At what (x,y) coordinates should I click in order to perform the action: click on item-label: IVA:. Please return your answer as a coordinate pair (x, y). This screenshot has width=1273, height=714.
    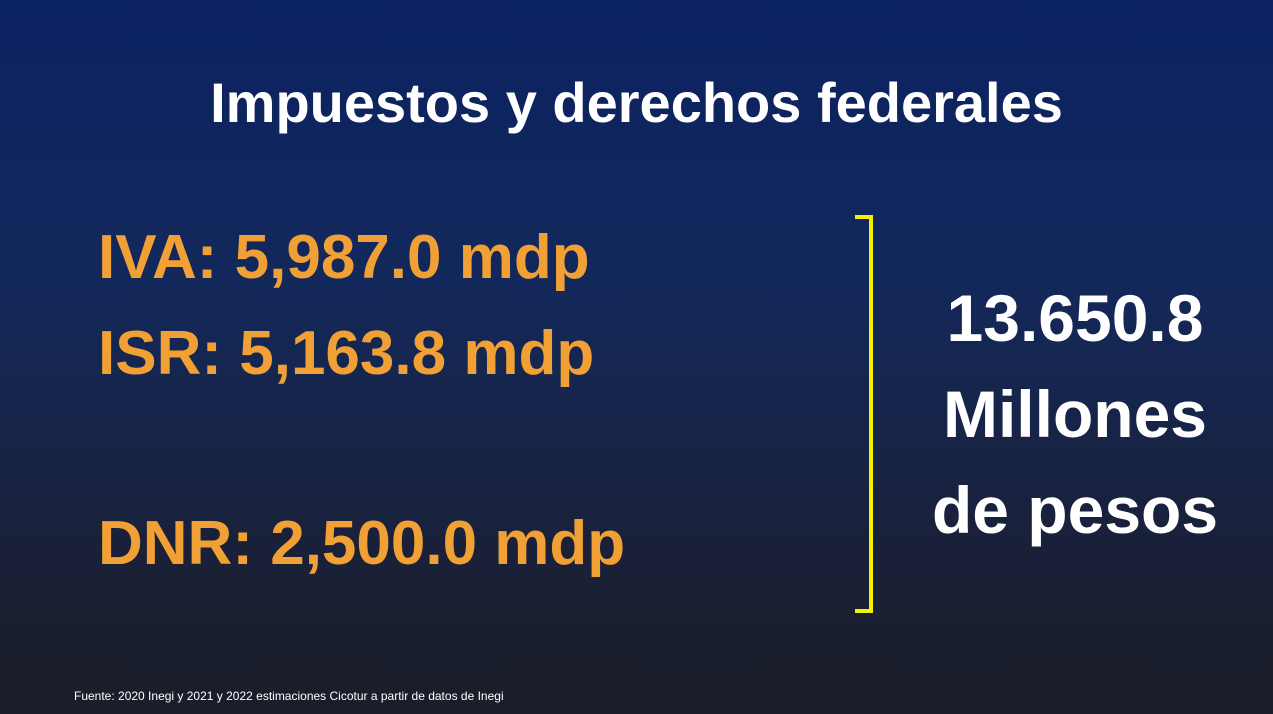
    Looking at the image, I should click on (158, 257).